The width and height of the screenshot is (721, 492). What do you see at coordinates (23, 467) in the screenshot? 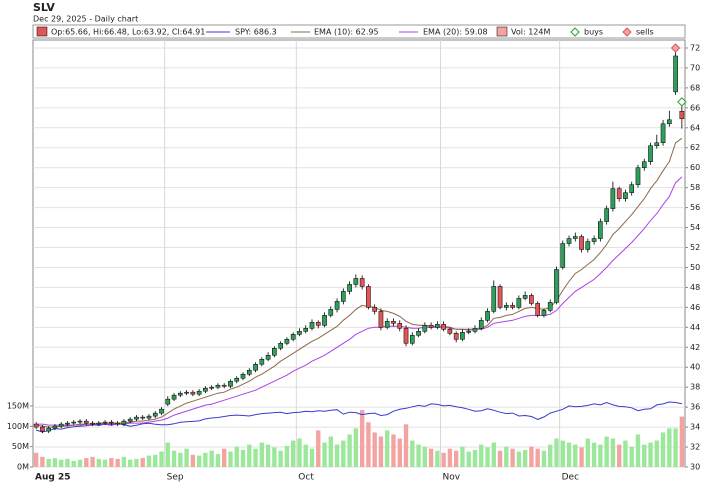
I see `y2-tick-label: 0M` at bounding box center [23, 467].